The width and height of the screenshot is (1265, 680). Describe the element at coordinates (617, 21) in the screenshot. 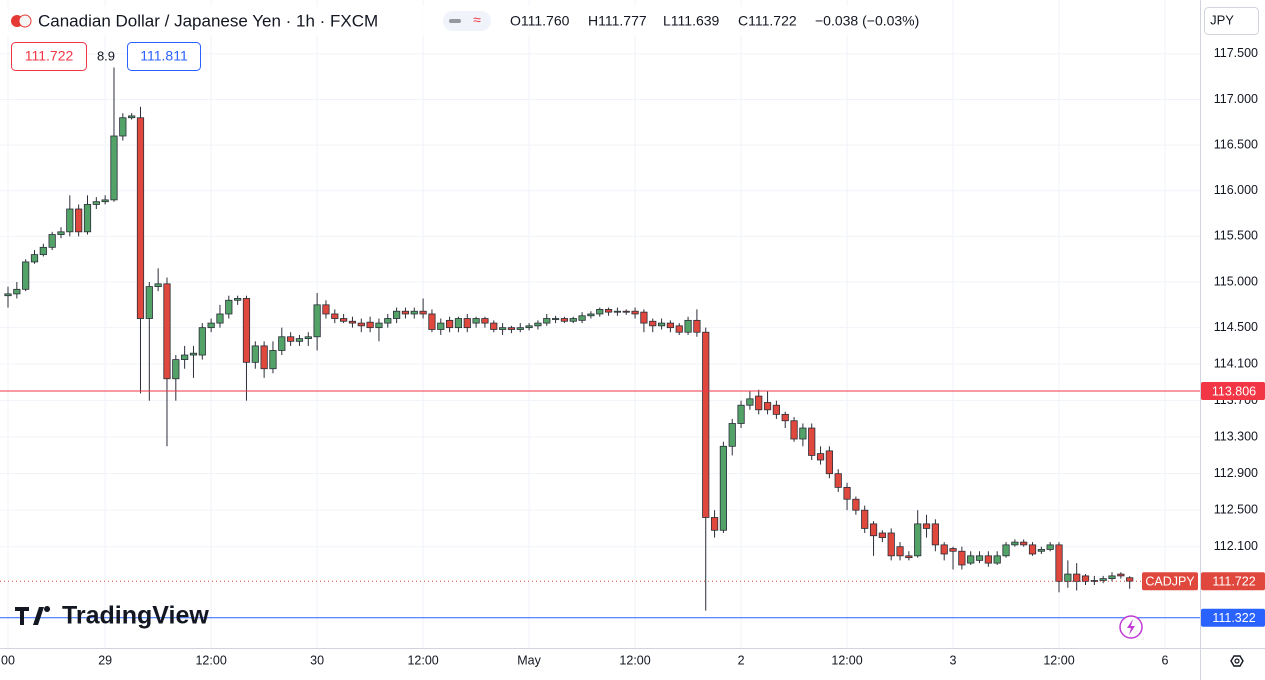

I see `ohlc-high: H111.777` at that location.